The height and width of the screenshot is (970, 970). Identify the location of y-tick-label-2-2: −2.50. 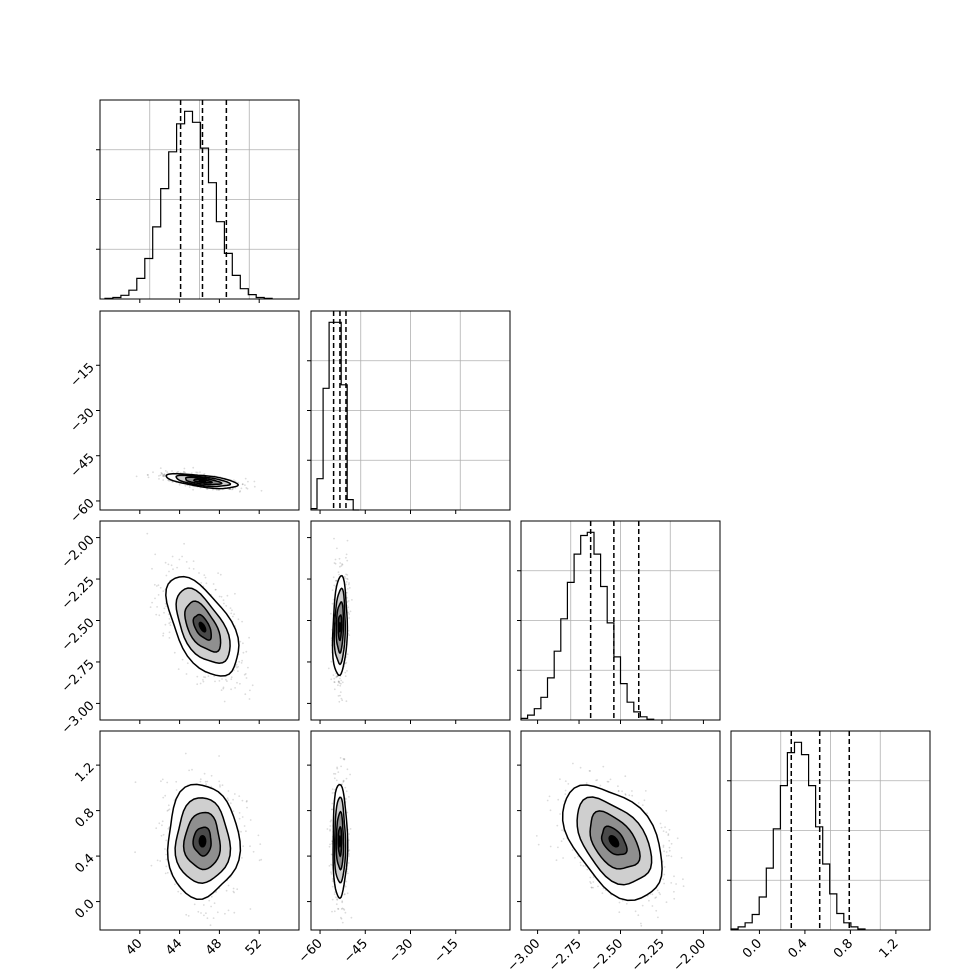
(78, 635).